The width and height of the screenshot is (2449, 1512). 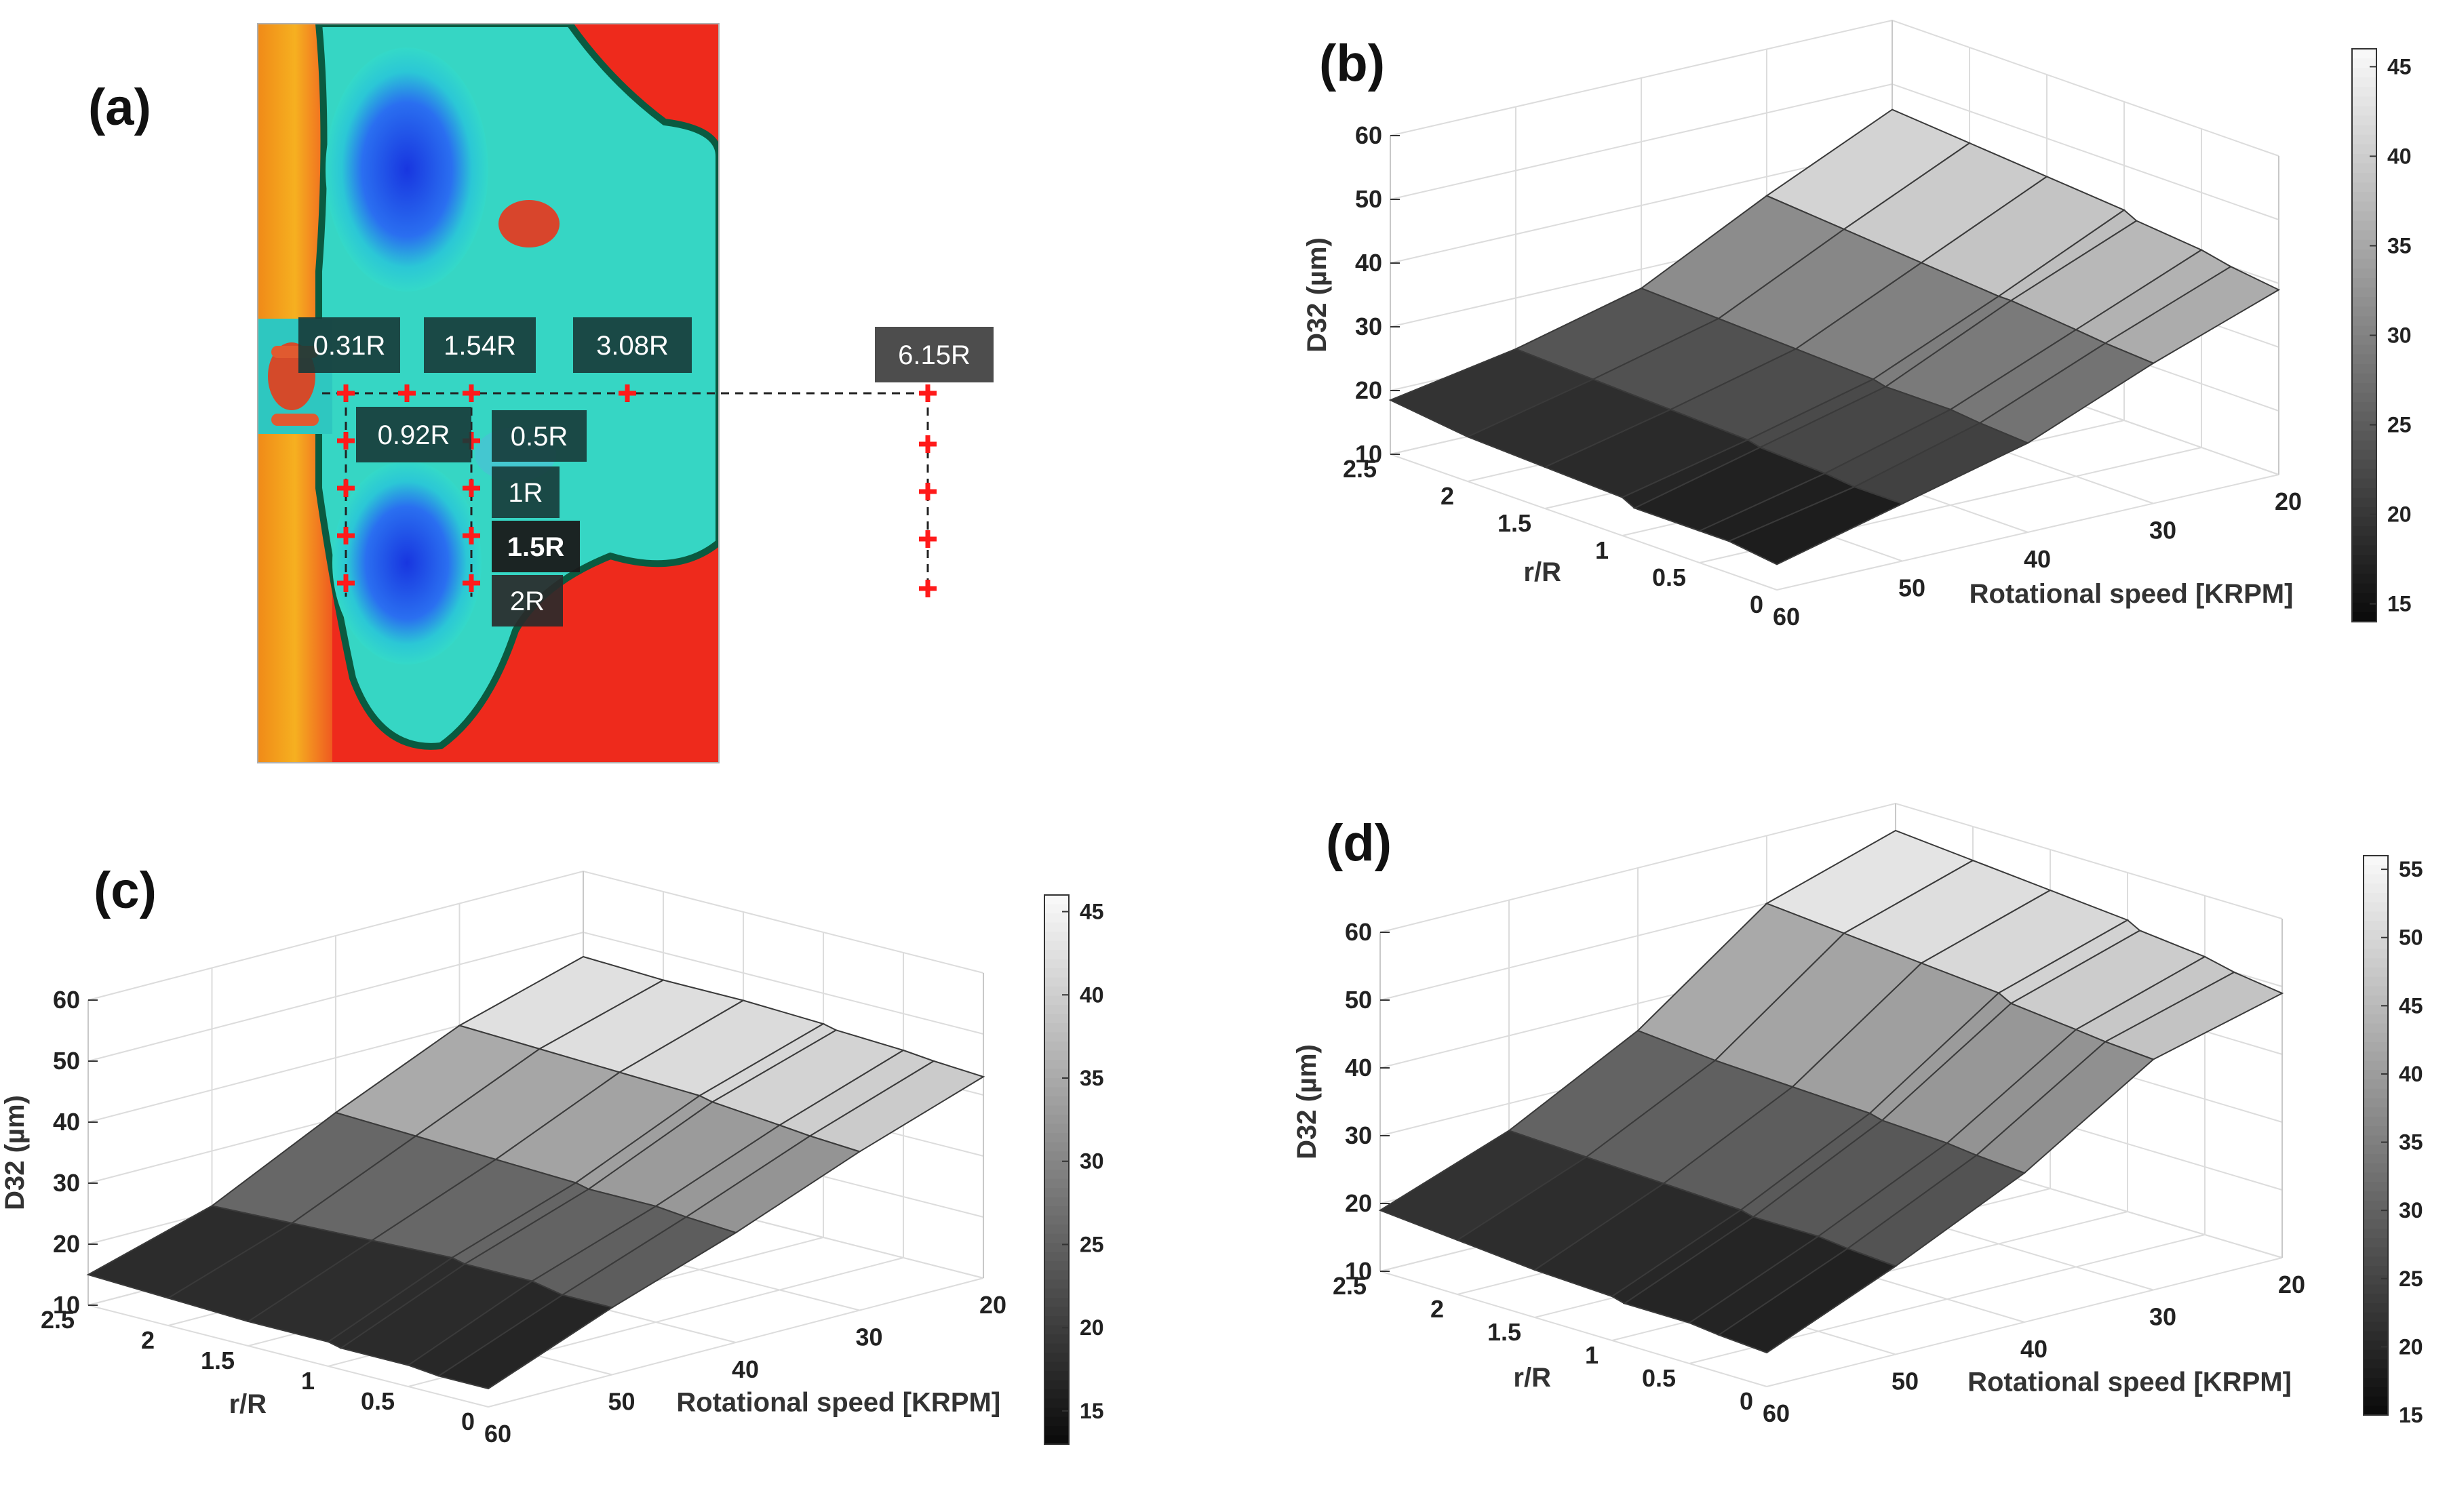 What do you see at coordinates (1307, 1101) in the screenshot?
I see `z-axis-label: D32 (µm)` at bounding box center [1307, 1101].